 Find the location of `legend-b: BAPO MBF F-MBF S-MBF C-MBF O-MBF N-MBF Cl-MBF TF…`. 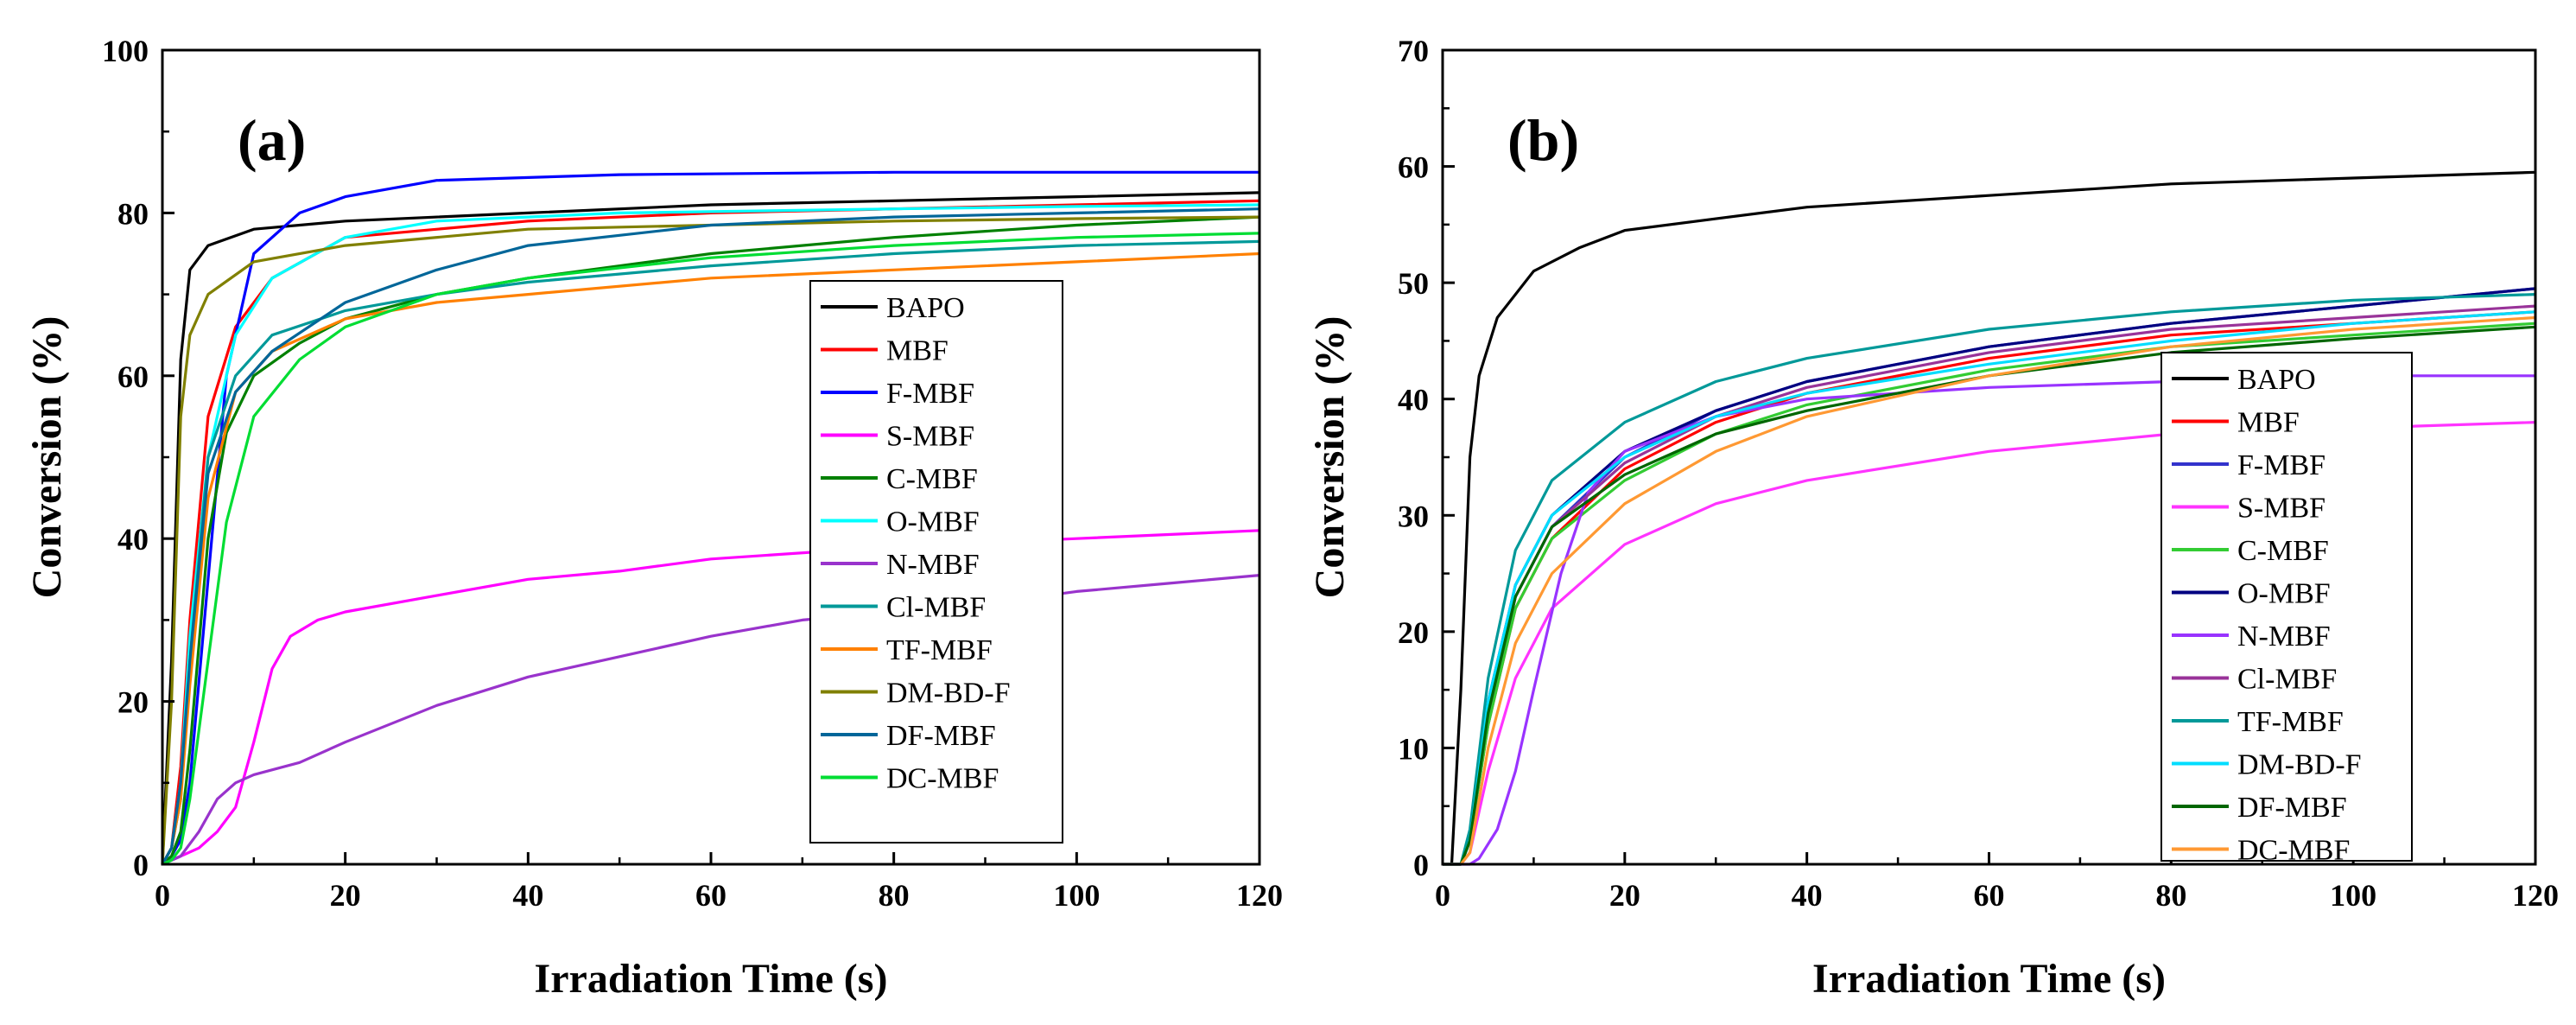

legend-b: BAPO MBF F-MBF S-MBF C-MBF O-MBF N-MBF Cl-MBF TF… is located at coordinates (2286, 609).